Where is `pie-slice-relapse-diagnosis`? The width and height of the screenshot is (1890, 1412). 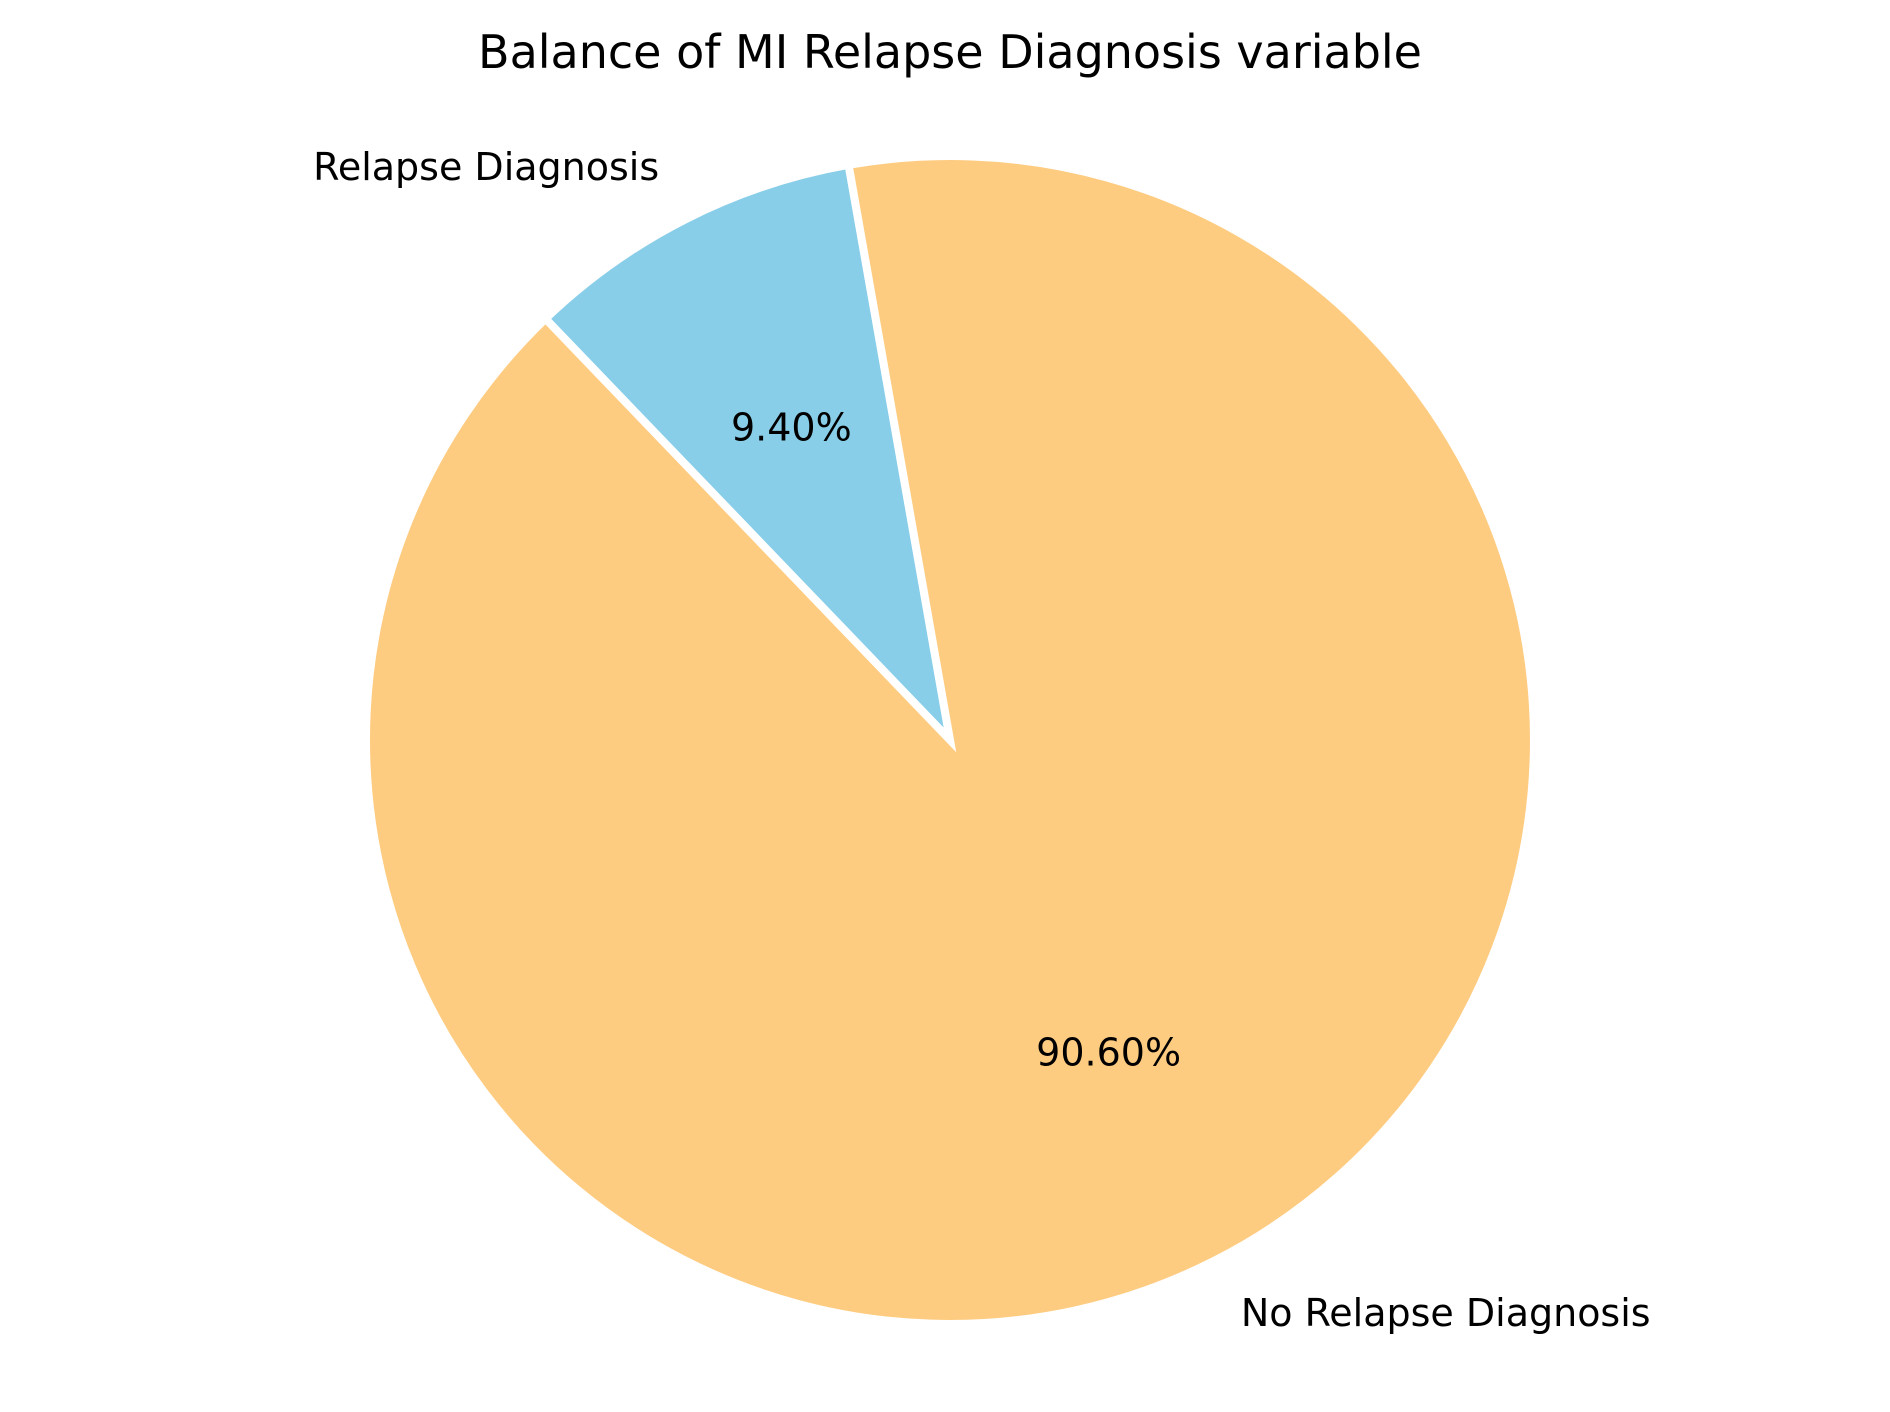 pie-slice-relapse-diagnosis is located at coordinates (748, 456).